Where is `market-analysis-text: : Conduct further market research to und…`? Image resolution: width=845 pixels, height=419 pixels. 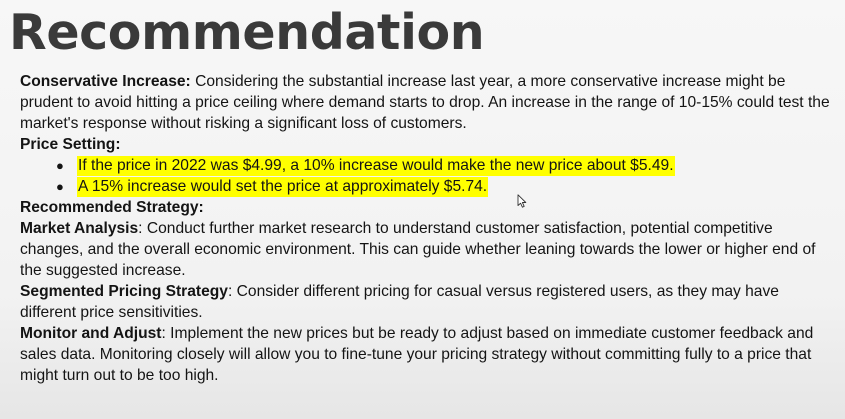
market-analysis-text: : Conduct further market research to und… is located at coordinates (418, 249).